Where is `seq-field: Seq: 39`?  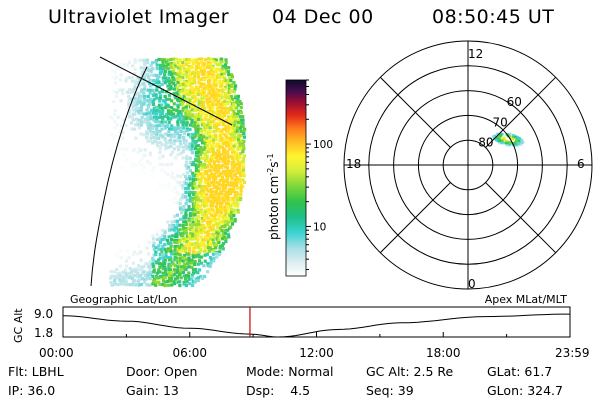 seq-field: Seq: 39 is located at coordinates (390, 390).